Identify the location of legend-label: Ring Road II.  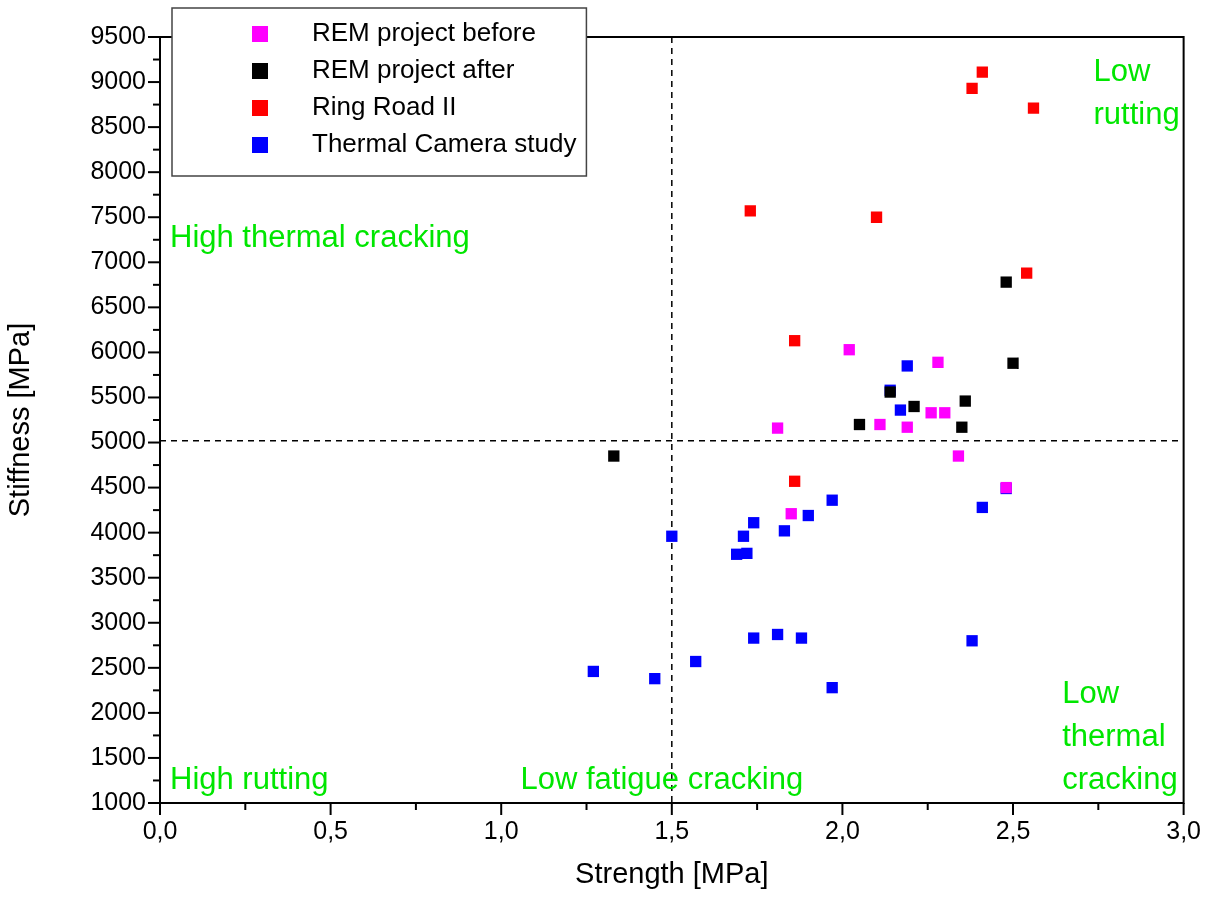
(384, 106).